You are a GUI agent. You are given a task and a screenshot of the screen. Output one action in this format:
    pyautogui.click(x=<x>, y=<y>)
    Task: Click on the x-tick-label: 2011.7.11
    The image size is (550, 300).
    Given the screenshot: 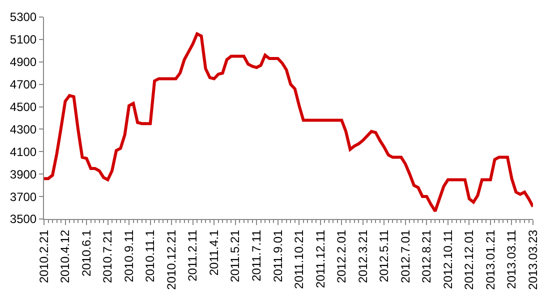 What is the action you would take?
    pyautogui.click(x=257, y=255)
    